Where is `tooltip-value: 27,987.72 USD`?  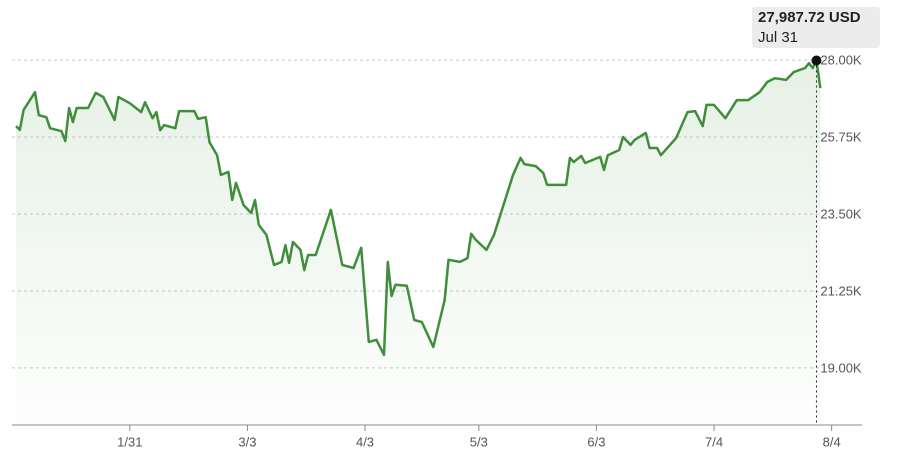
tooltip-value: 27,987.72 USD is located at coordinates (809, 17).